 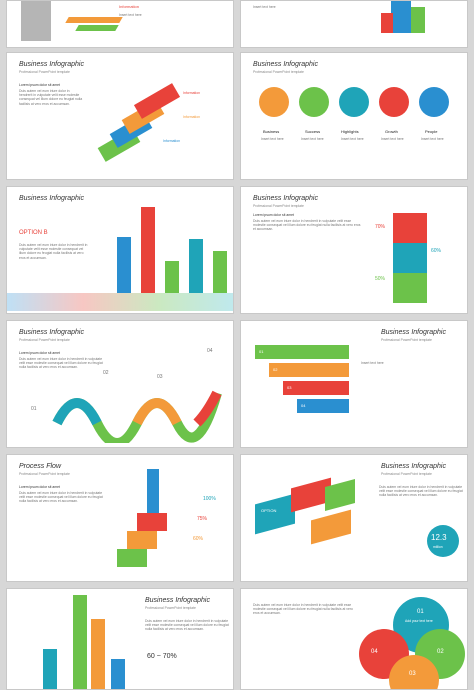 What do you see at coordinates (97, 28) in the screenshot?
I see `green-stripe` at bounding box center [97, 28].